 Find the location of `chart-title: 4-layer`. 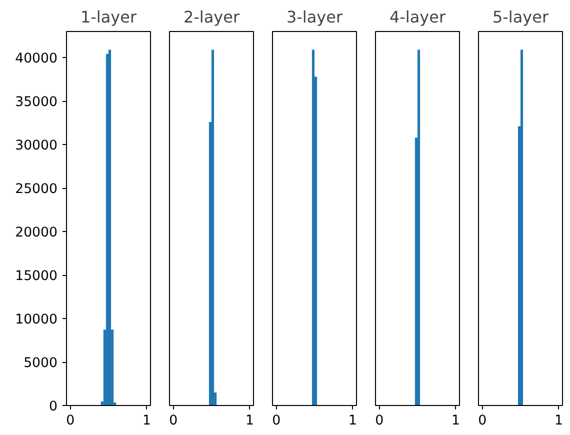

chart-title: 4-layer is located at coordinates (417, 17).